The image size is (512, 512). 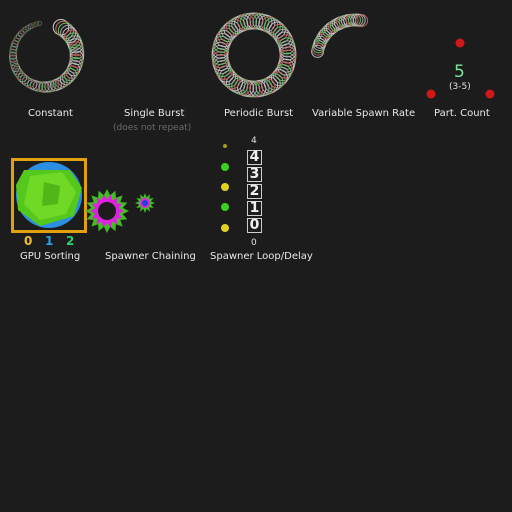 What do you see at coordinates (70, 241) in the screenshot?
I see `gpu-sort-index-2: 2` at bounding box center [70, 241].